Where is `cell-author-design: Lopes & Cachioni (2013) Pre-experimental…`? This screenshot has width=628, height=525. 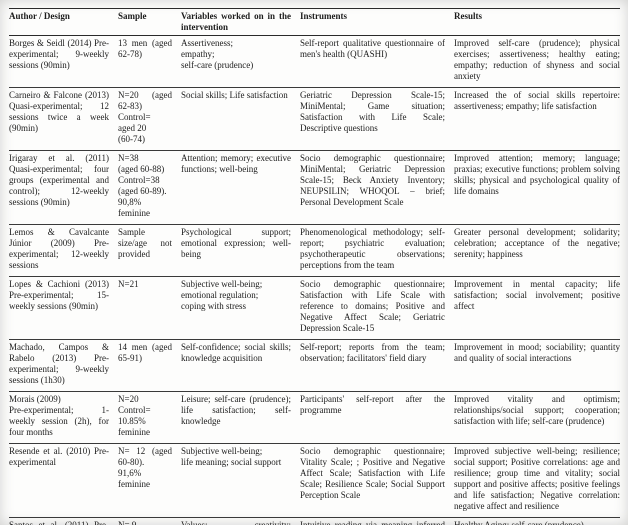
cell-author-design: Lopes & Cachioni (2013) Pre-experimental… is located at coordinates (59, 295).